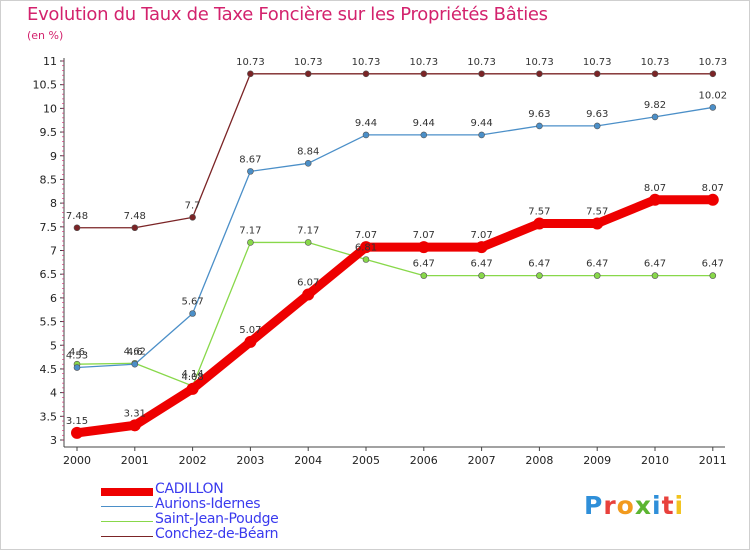 This screenshot has height=550, width=750. What do you see at coordinates (657, 505) in the screenshot?
I see `logo-letter: i` at bounding box center [657, 505].